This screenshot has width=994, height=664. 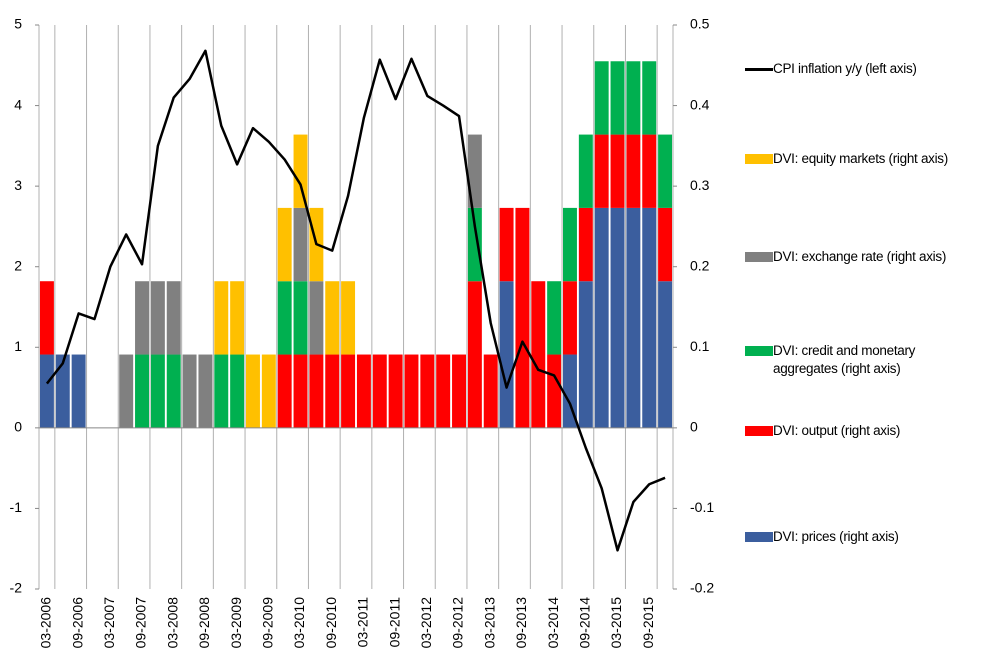 I want to click on x-tick-label: 03-2013, so click(x=489, y=623).